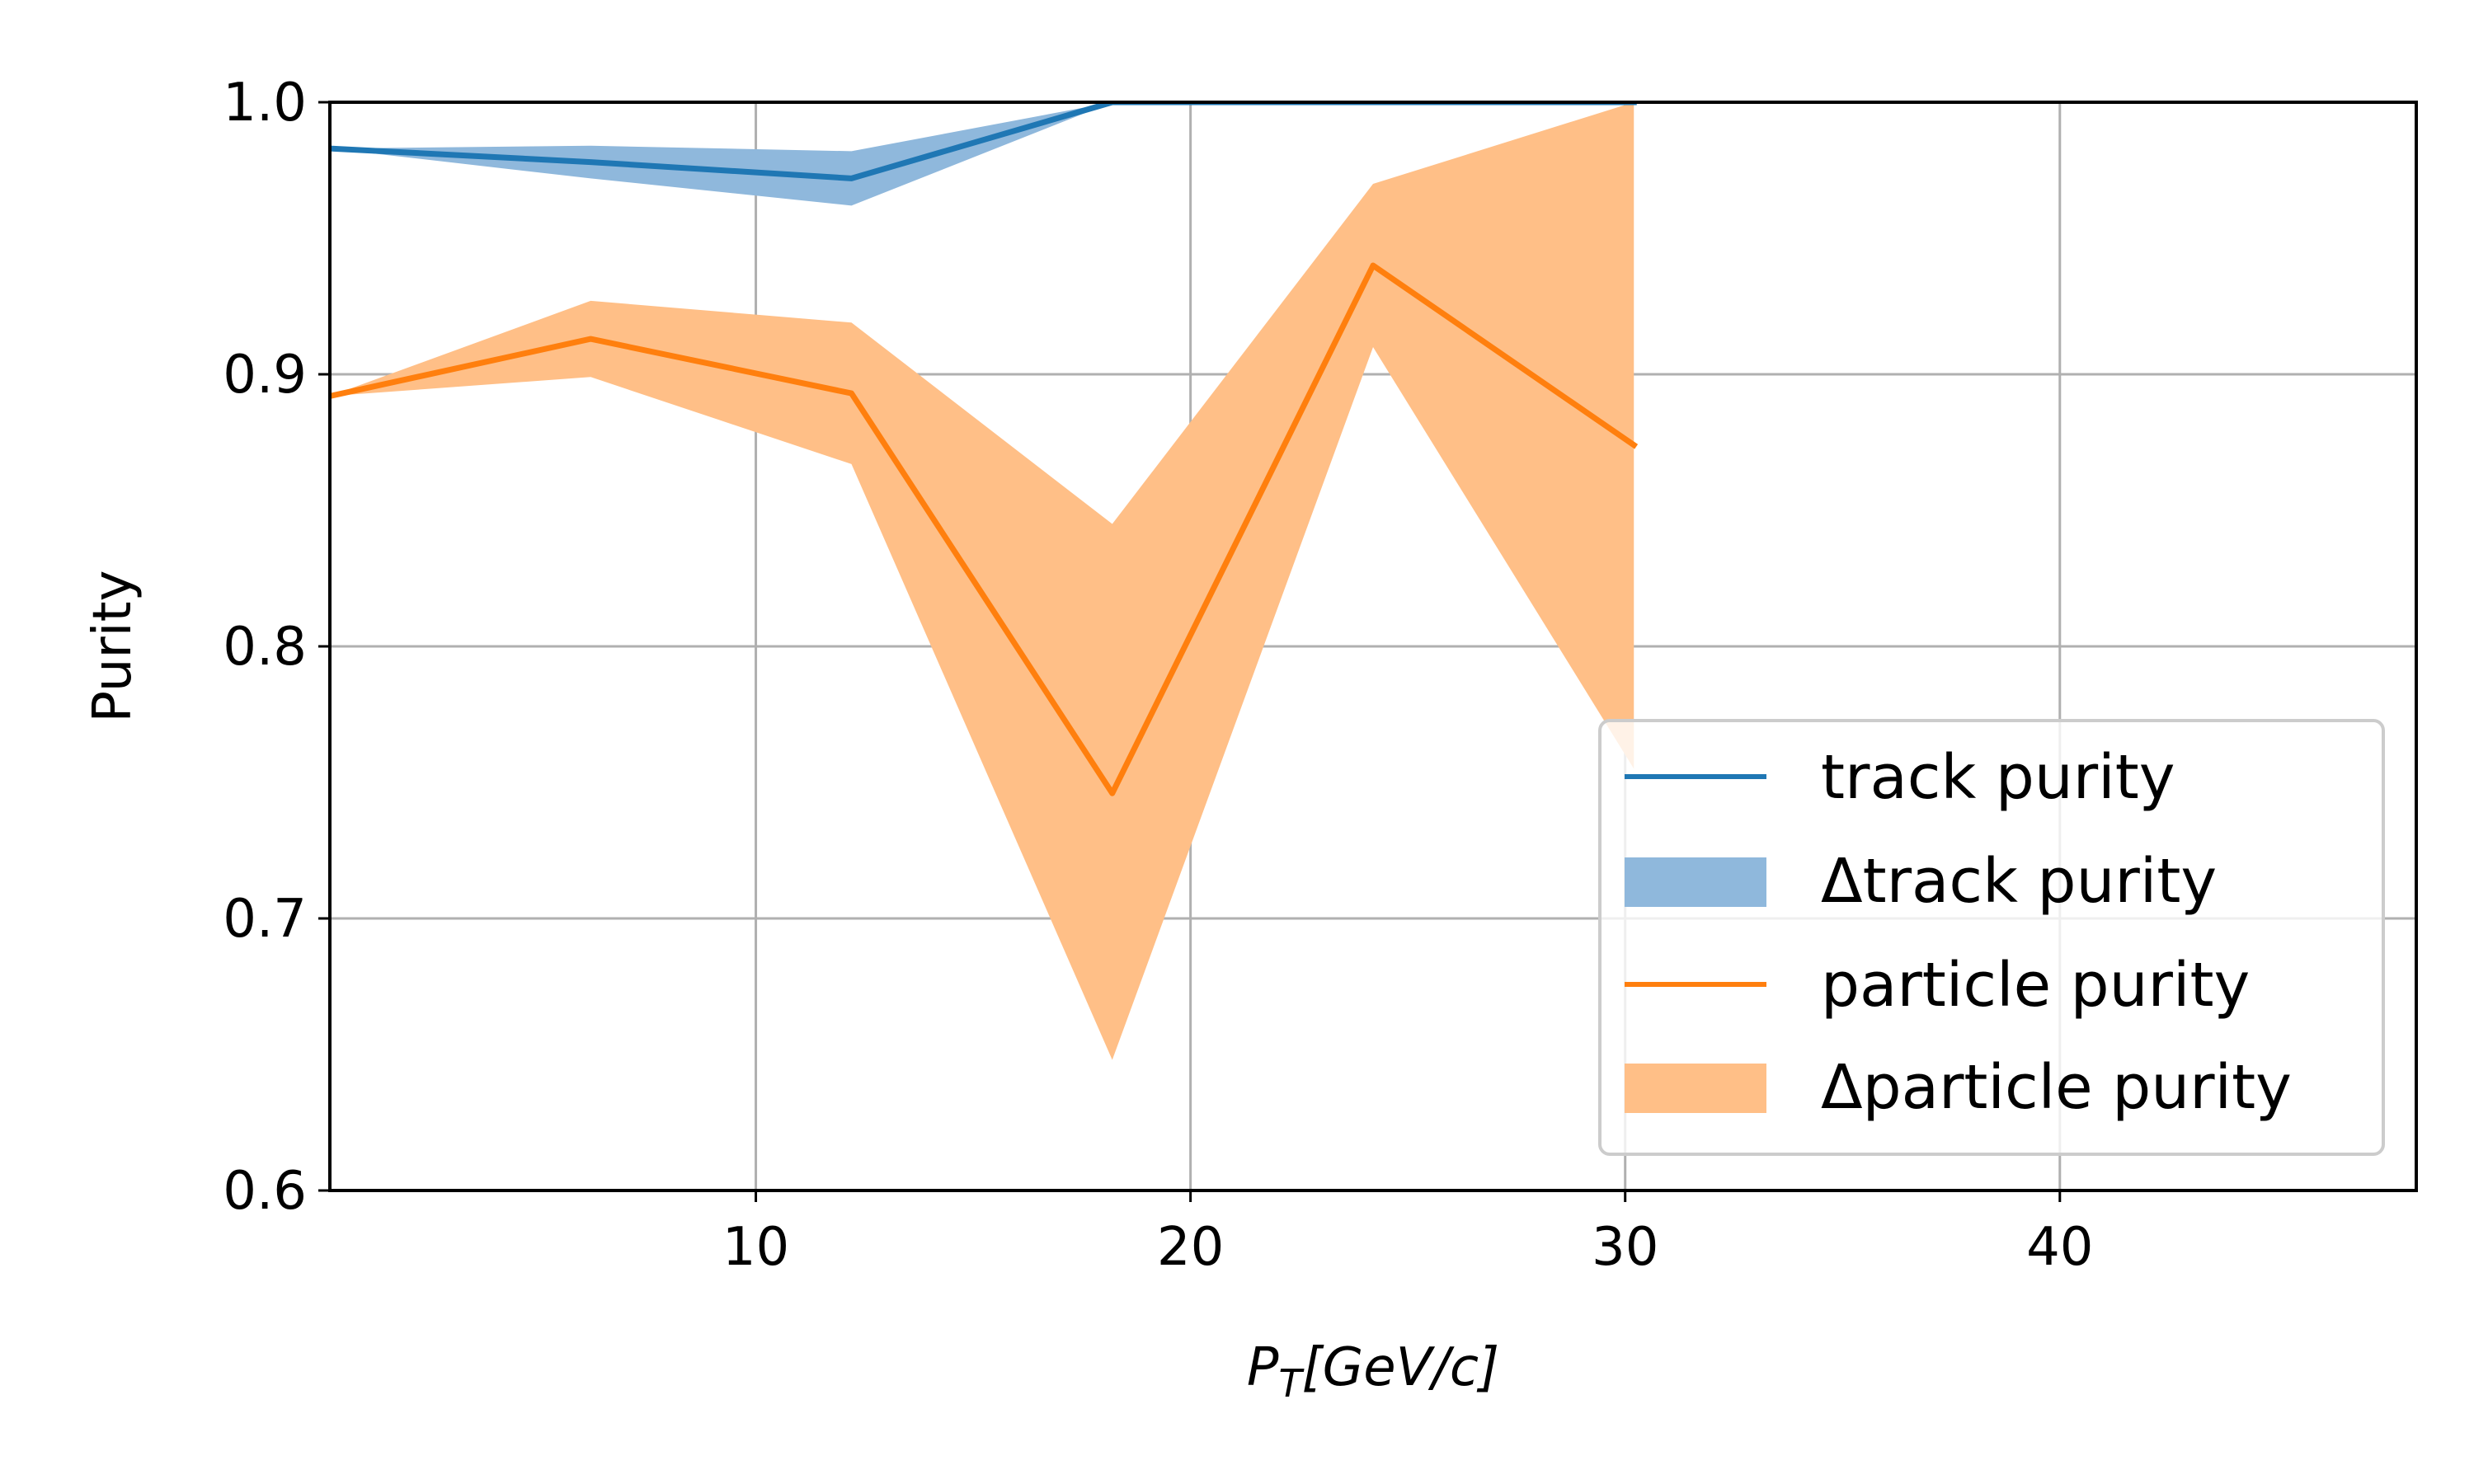 The image size is (2474, 1484). What do you see at coordinates (1625, 1247) in the screenshot?
I see `x-tick-label: 30` at bounding box center [1625, 1247].